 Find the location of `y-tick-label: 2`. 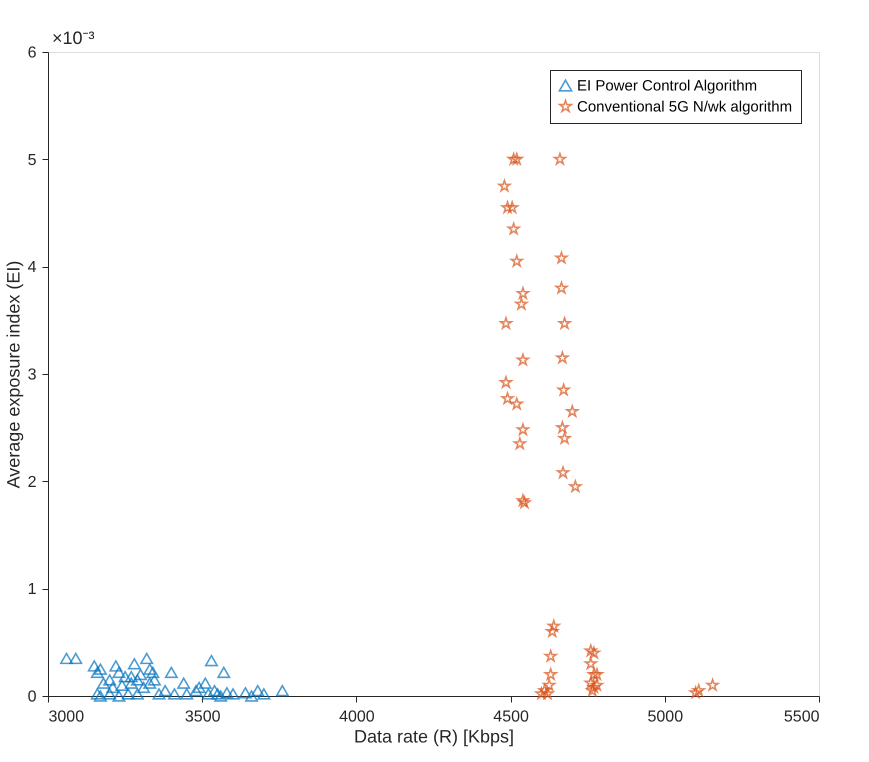

y-tick-label: 2 is located at coordinates (32, 482).